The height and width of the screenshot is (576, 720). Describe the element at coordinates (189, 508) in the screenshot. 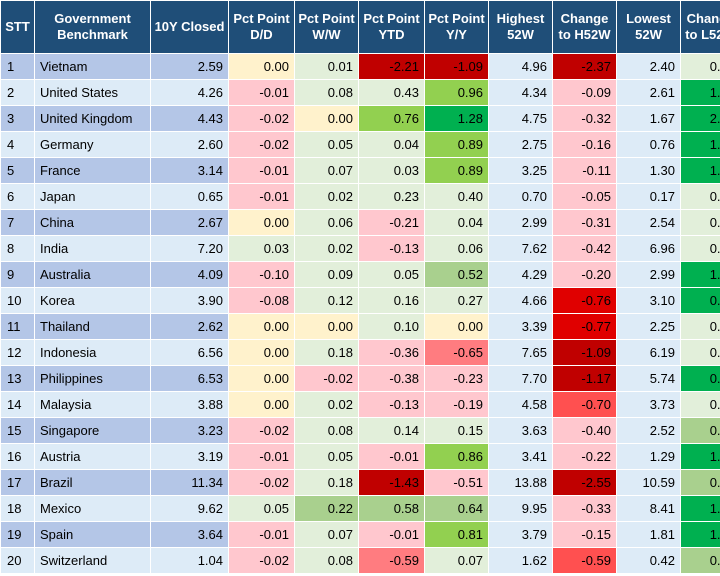

I see `cell-closed: 9.62` at that location.